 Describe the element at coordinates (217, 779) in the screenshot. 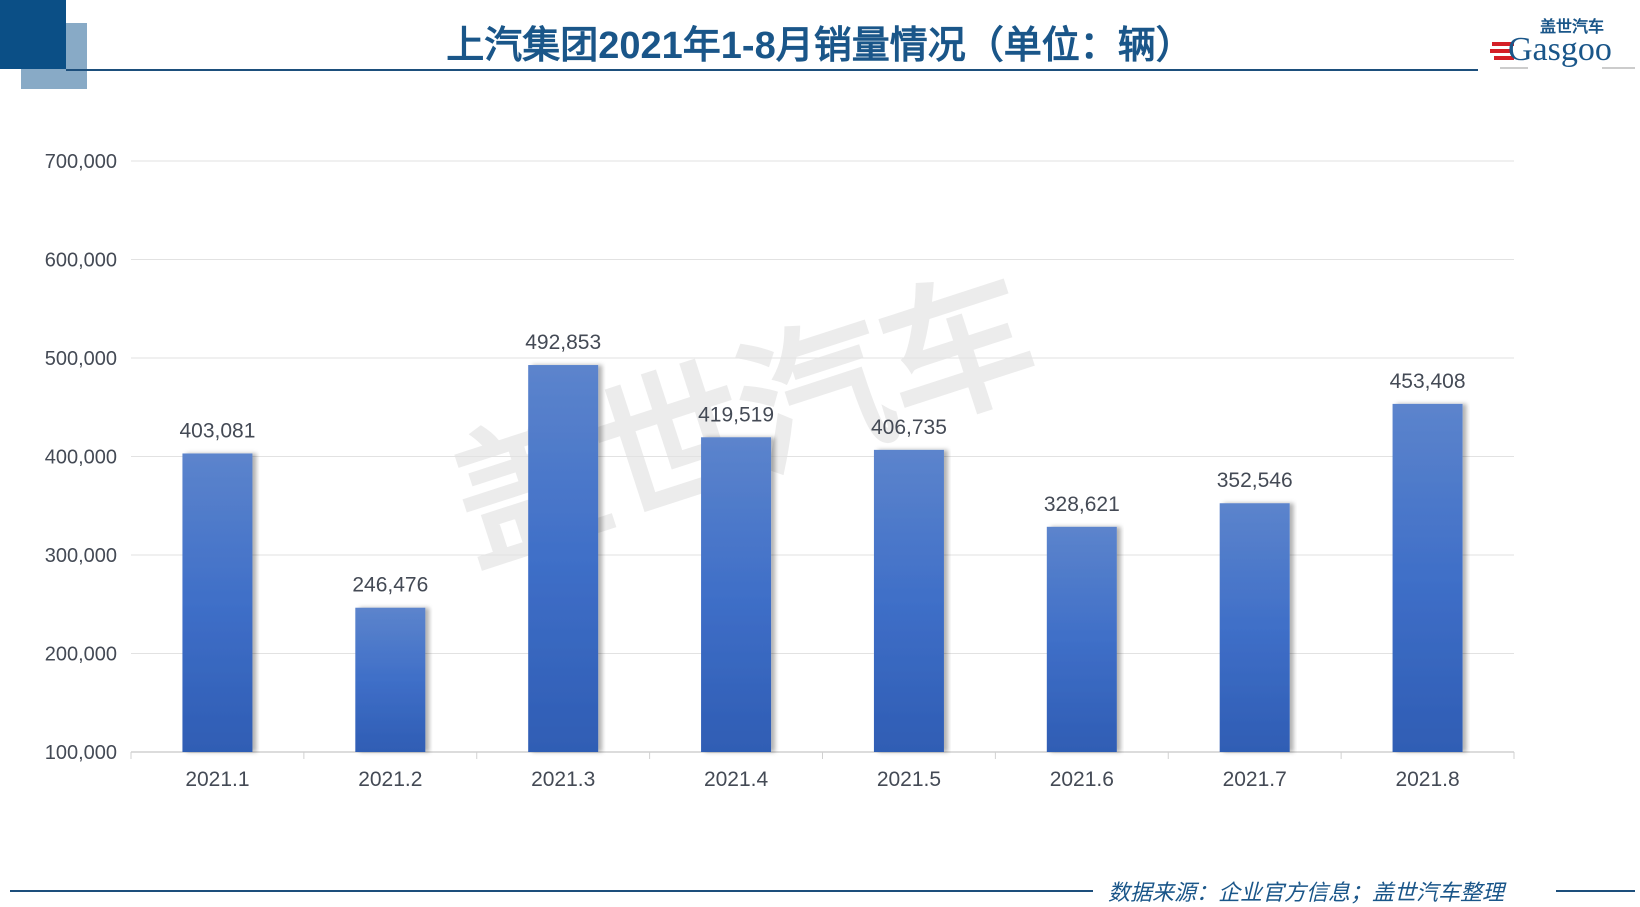

I see `x-tick-label: 2021.1` at that location.